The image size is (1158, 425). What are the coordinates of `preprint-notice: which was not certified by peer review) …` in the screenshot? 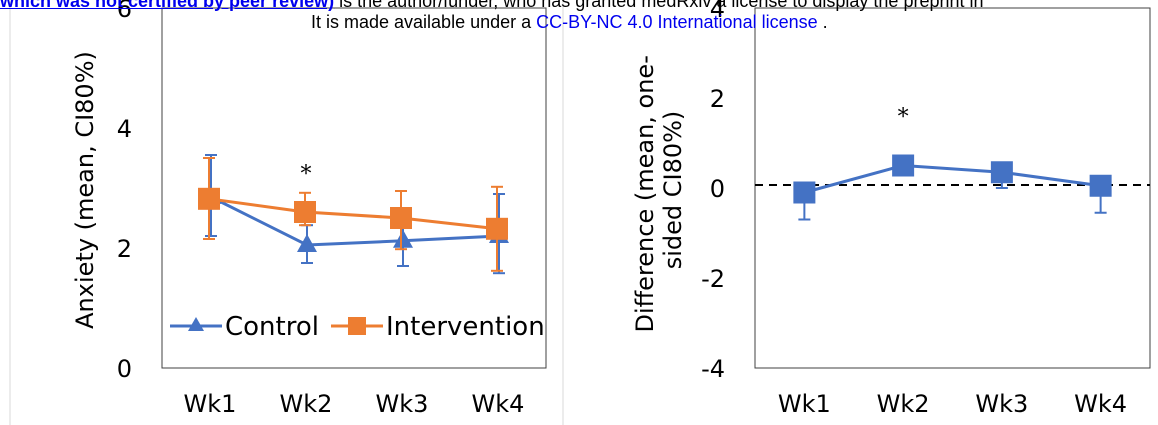 It's located at (579, 20).